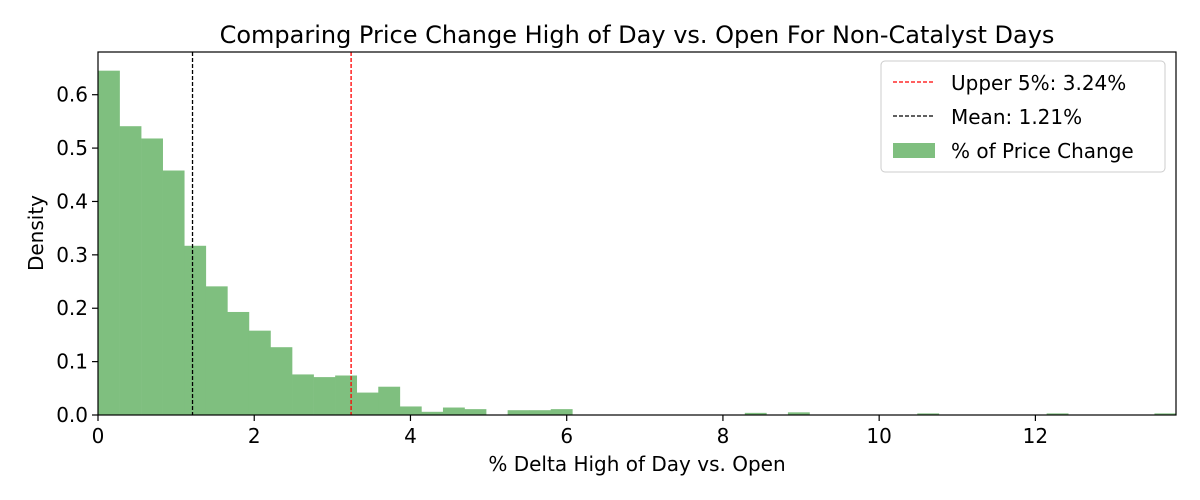  What do you see at coordinates (72, 201) in the screenshot?
I see `y-tick-label: 0.4` at bounding box center [72, 201].